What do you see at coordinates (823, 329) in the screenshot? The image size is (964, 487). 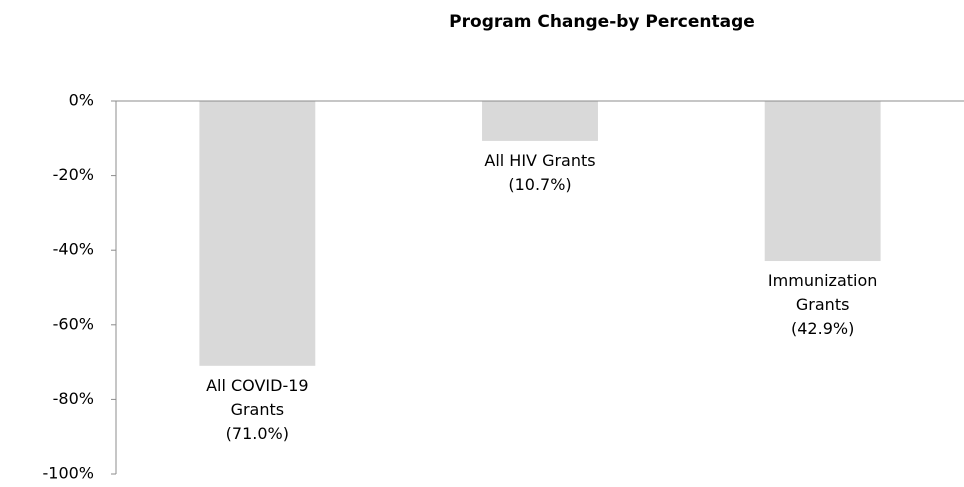 I see `value-label: (42.9%)` at bounding box center [823, 329].